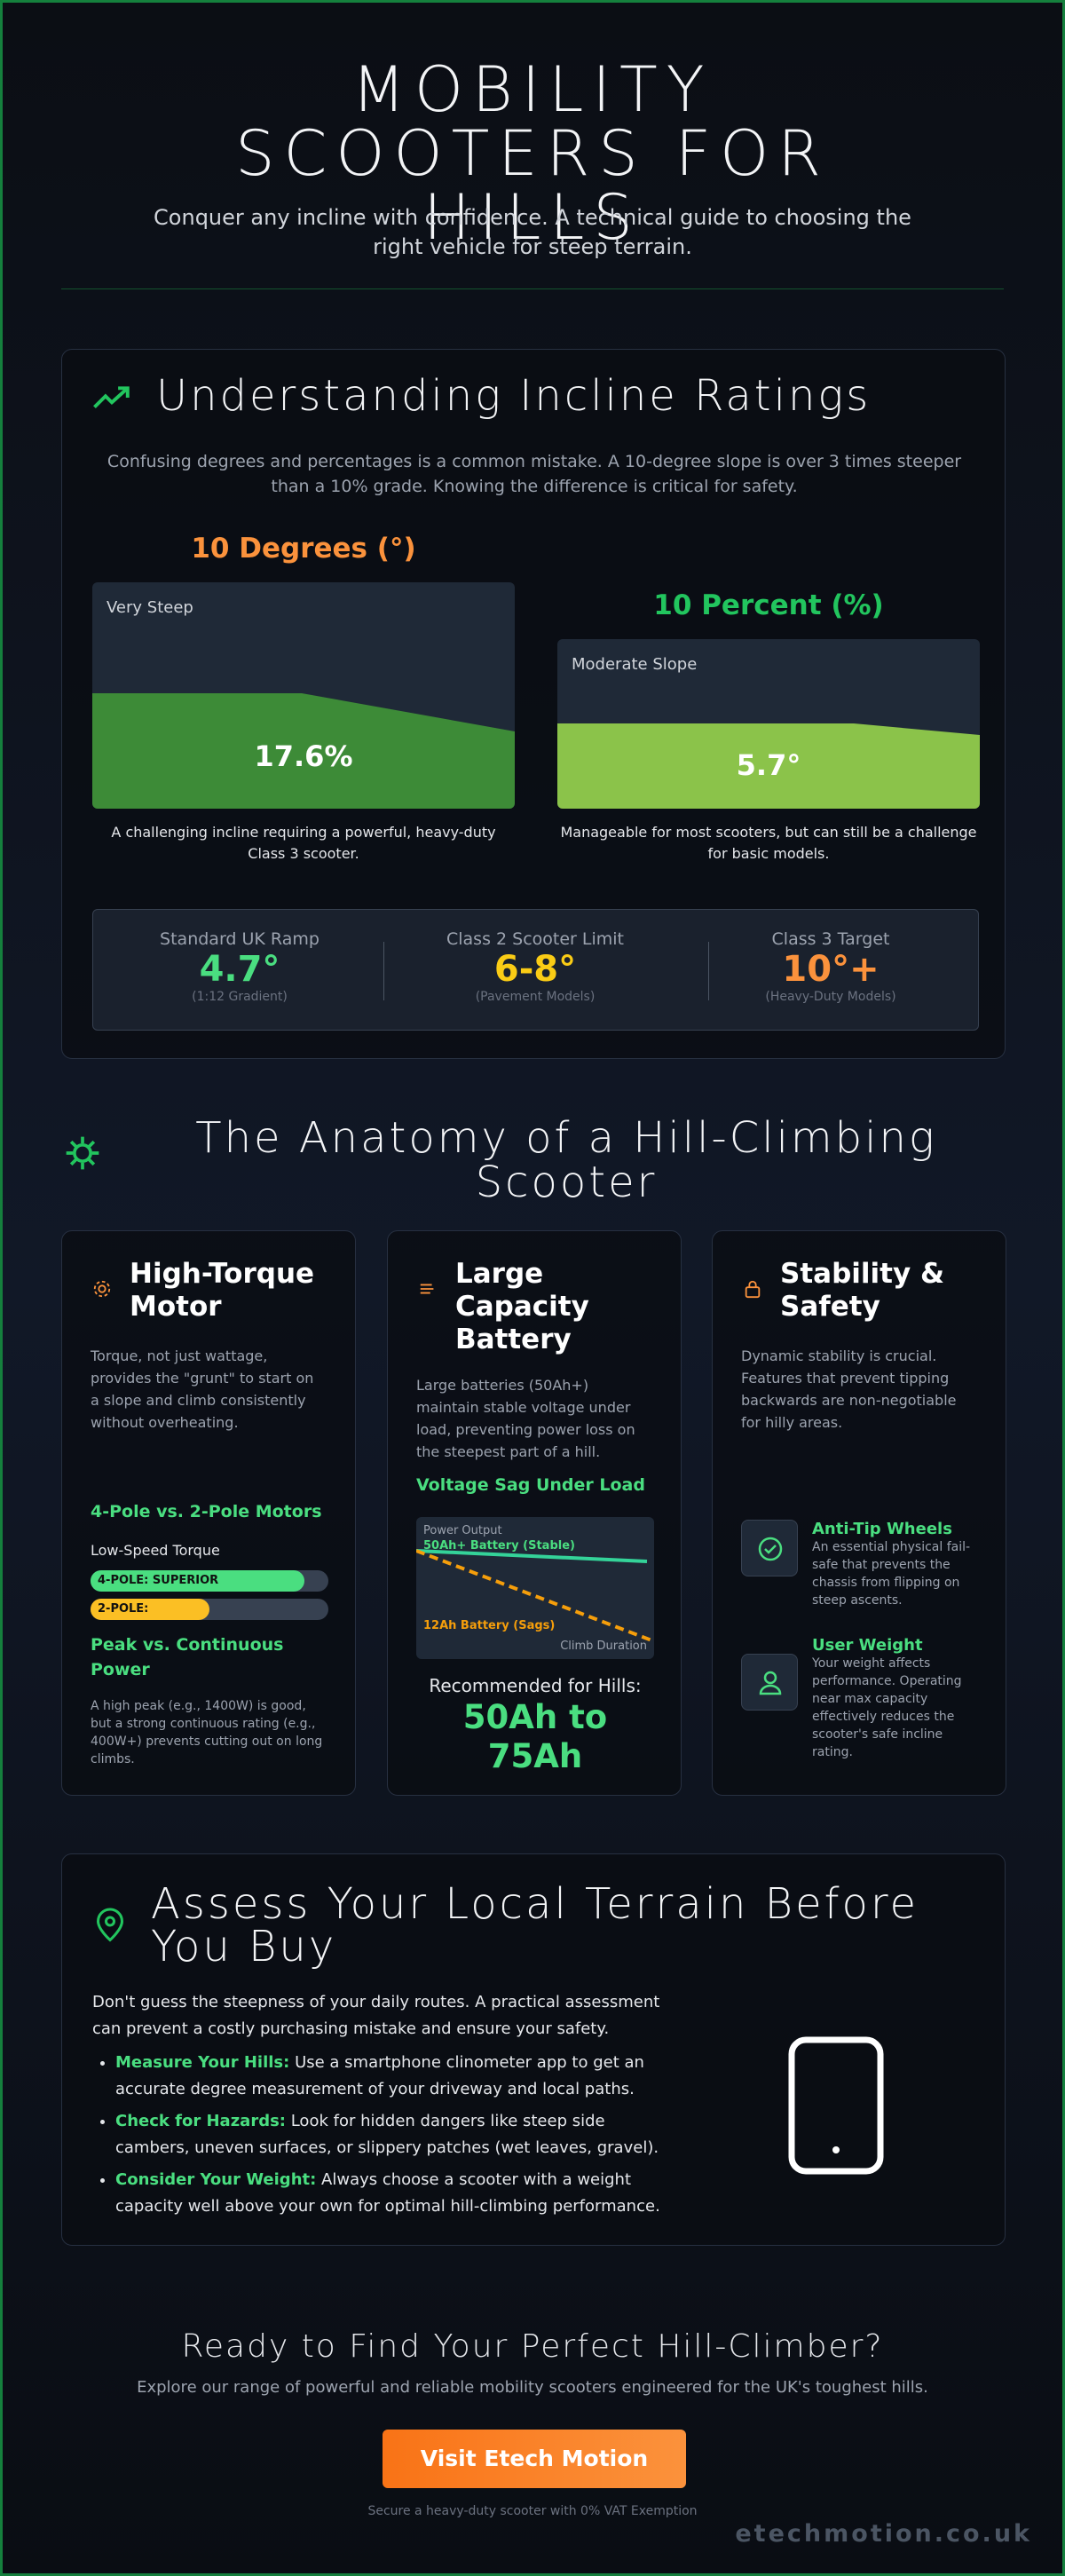  What do you see at coordinates (82, 1153) in the screenshot?
I see `motor-icon` at bounding box center [82, 1153].